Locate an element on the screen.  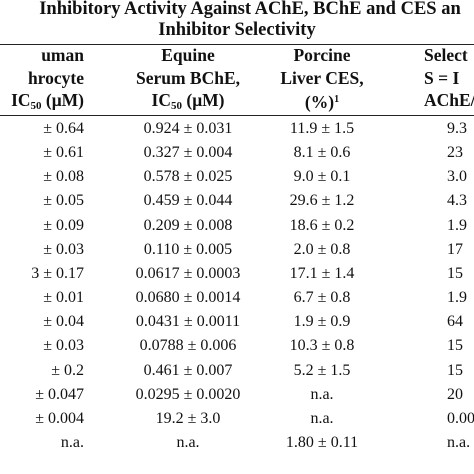
table-cell-c4: 3.0 is located at coordinates (457, 177).